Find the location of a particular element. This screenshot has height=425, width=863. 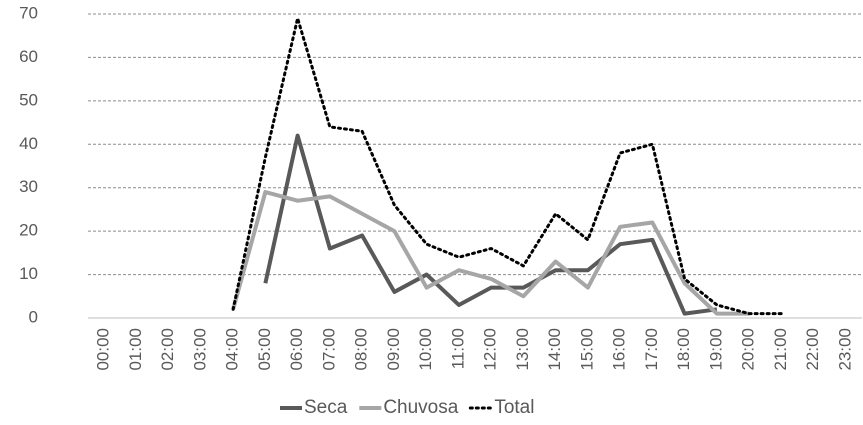

x-tick-label: 10:00 is located at coordinates (425, 349).